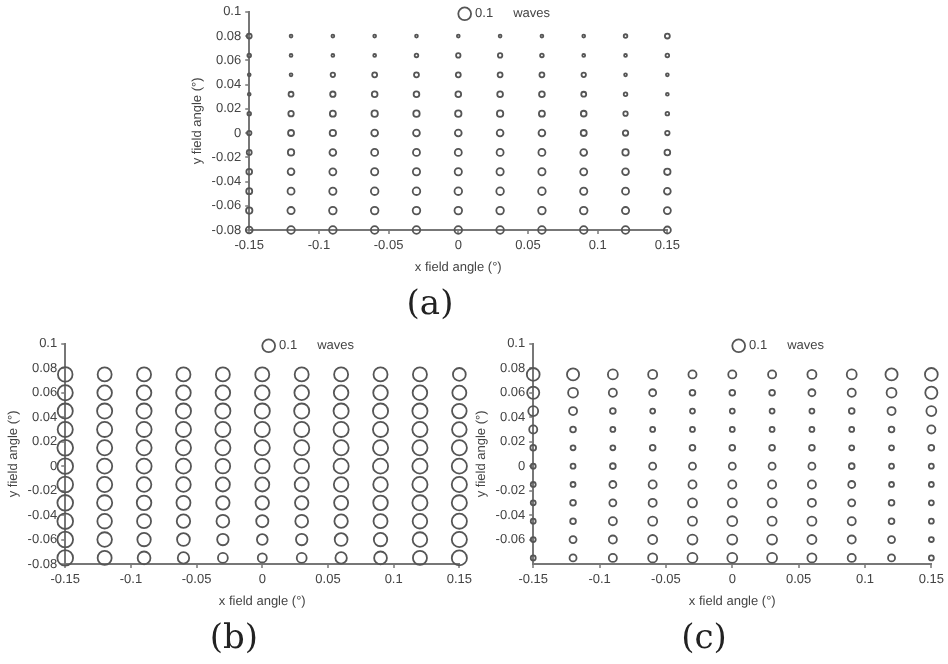 The image size is (948, 664). What do you see at coordinates (704, 638) in the screenshot?
I see `text: (c)` at bounding box center [704, 638].